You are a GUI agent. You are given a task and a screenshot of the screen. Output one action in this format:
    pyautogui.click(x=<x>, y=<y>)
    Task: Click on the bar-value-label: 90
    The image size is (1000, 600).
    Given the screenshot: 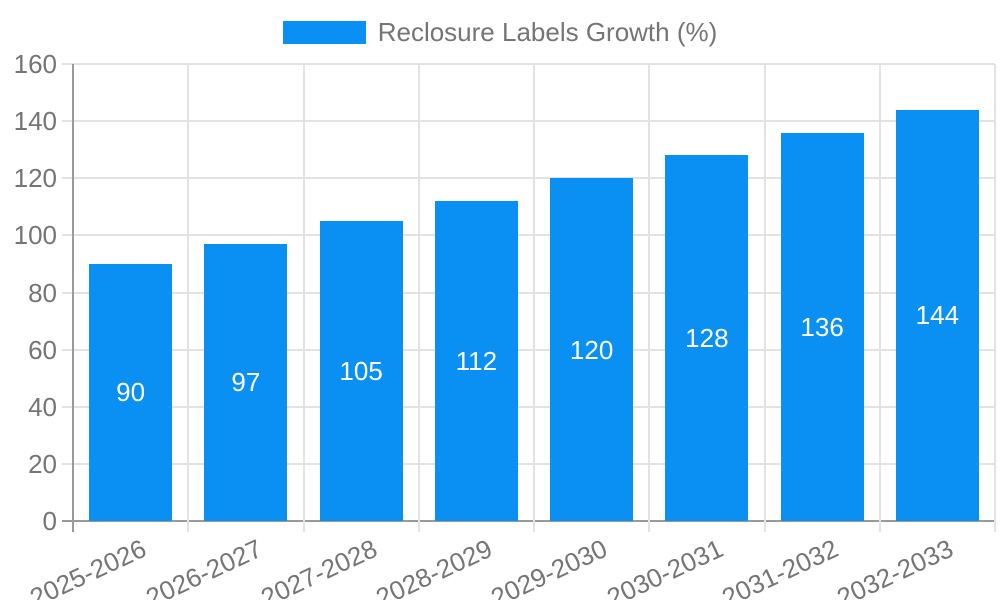 What is the action you would take?
    pyautogui.click(x=131, y=392)
    